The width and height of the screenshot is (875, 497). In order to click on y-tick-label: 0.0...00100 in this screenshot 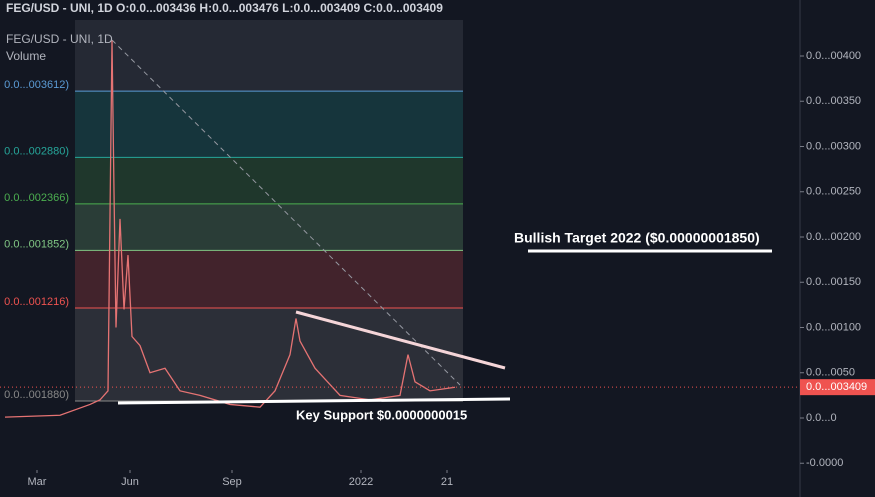, I will do `click(833, 327)`.